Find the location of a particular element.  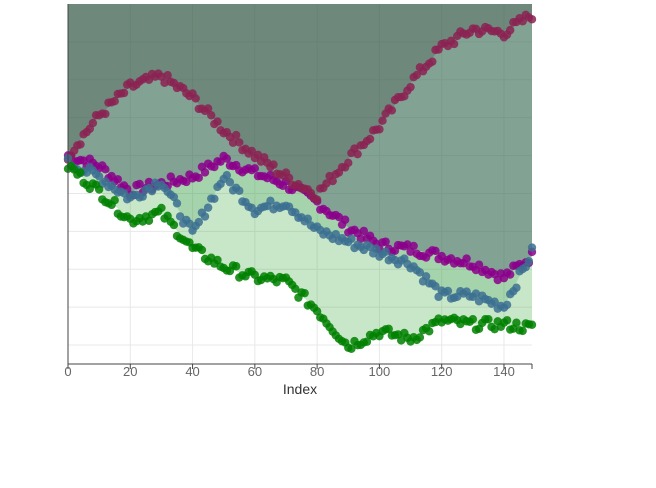

x-tick-label: 100 is located at coordinates (380, 371).